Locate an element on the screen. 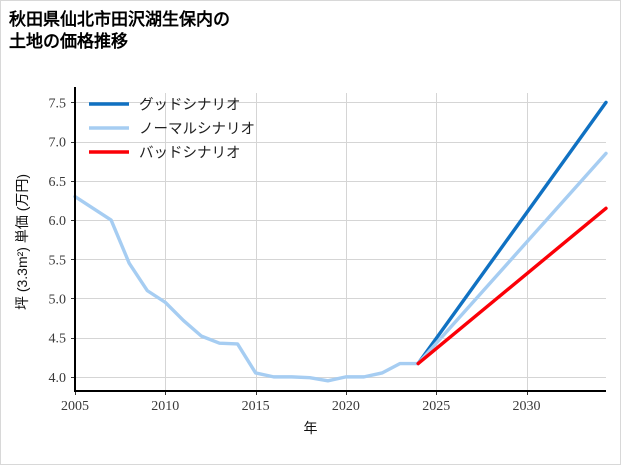 The width and height of the screenshot is (621, 466). x-axis-tick-label: 2010 is located at coordinates (165, 406).